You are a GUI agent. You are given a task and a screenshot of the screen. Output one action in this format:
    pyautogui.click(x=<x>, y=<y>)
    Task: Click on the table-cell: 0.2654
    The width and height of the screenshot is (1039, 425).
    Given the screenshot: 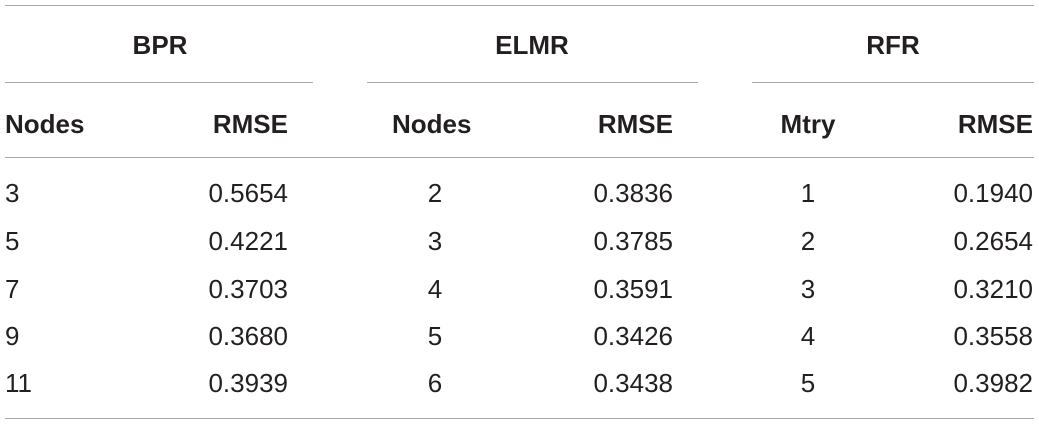 What is the action you would take?
    pyautogui.click(x=993, y=241)
    